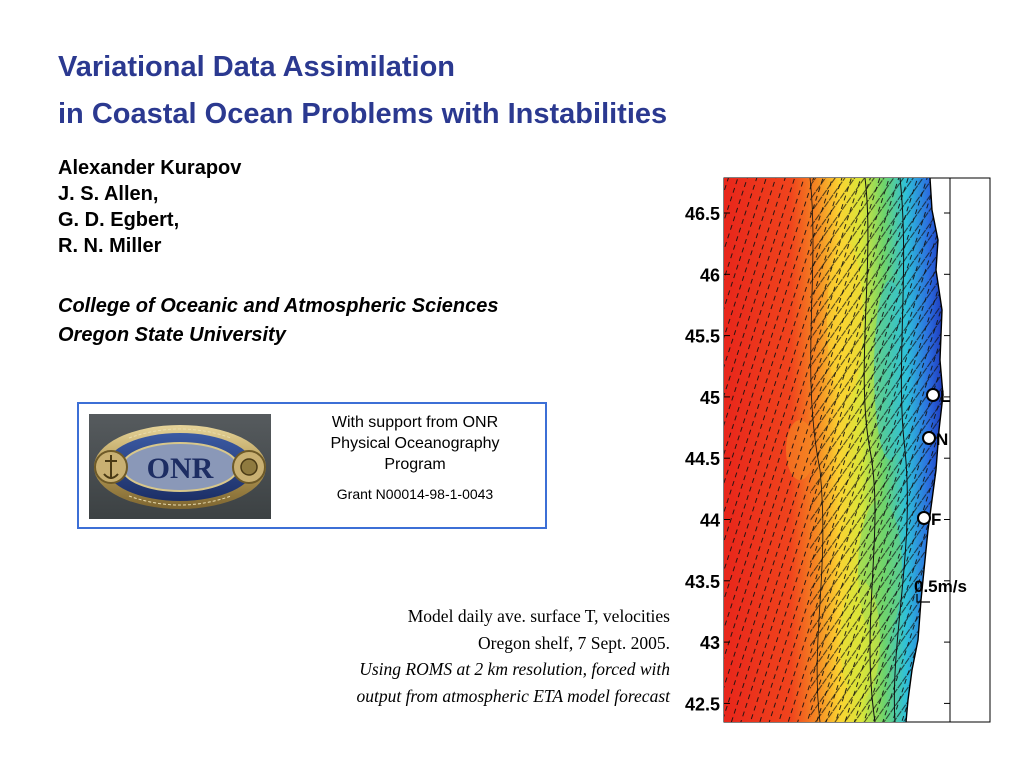 The width and height of the screenshot is (1024, 768). What do you see at coordinates (933, 458) in the screenshot?
I see `station-markers: L N F` at bounding box center [933, 458].